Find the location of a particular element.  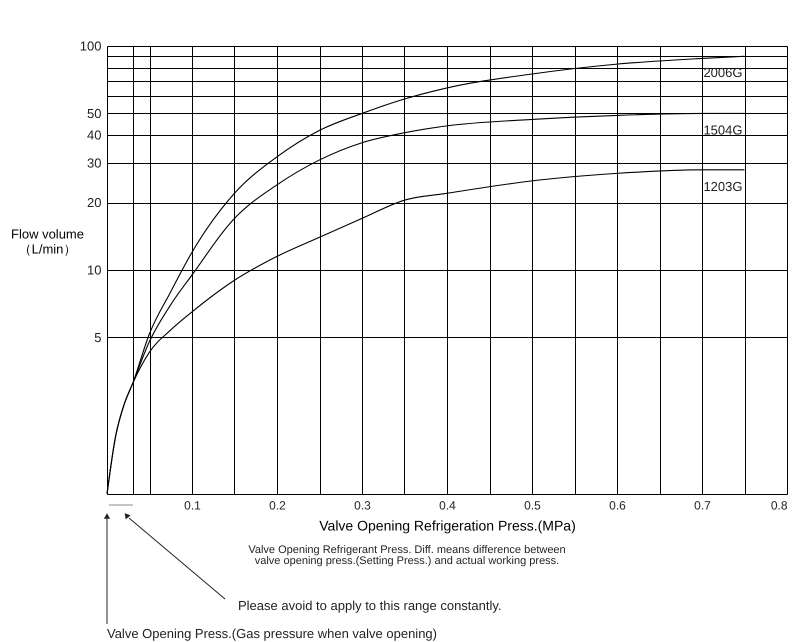

x-tick-label: 0.3 is located at coordinates (363, 505).